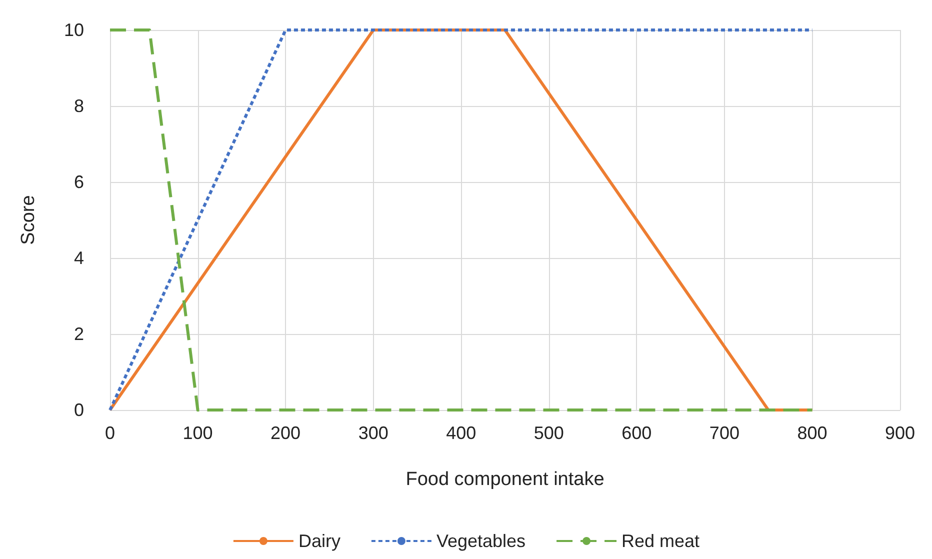 This screenshot has width=932, height=559. I want to click on y-tick-label: 10, so click(74, 30).